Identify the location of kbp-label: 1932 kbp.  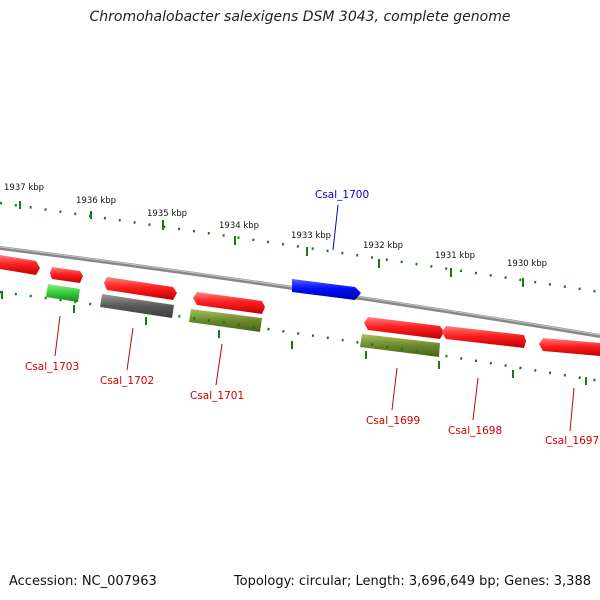
(383, 246).